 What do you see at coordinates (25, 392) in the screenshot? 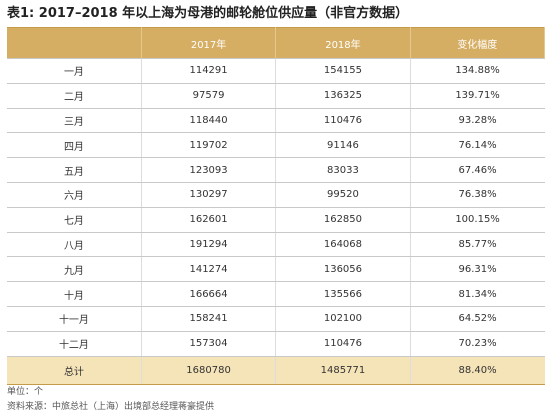
I see `unit-note: 单位：个` at bounding box center [25, 392].